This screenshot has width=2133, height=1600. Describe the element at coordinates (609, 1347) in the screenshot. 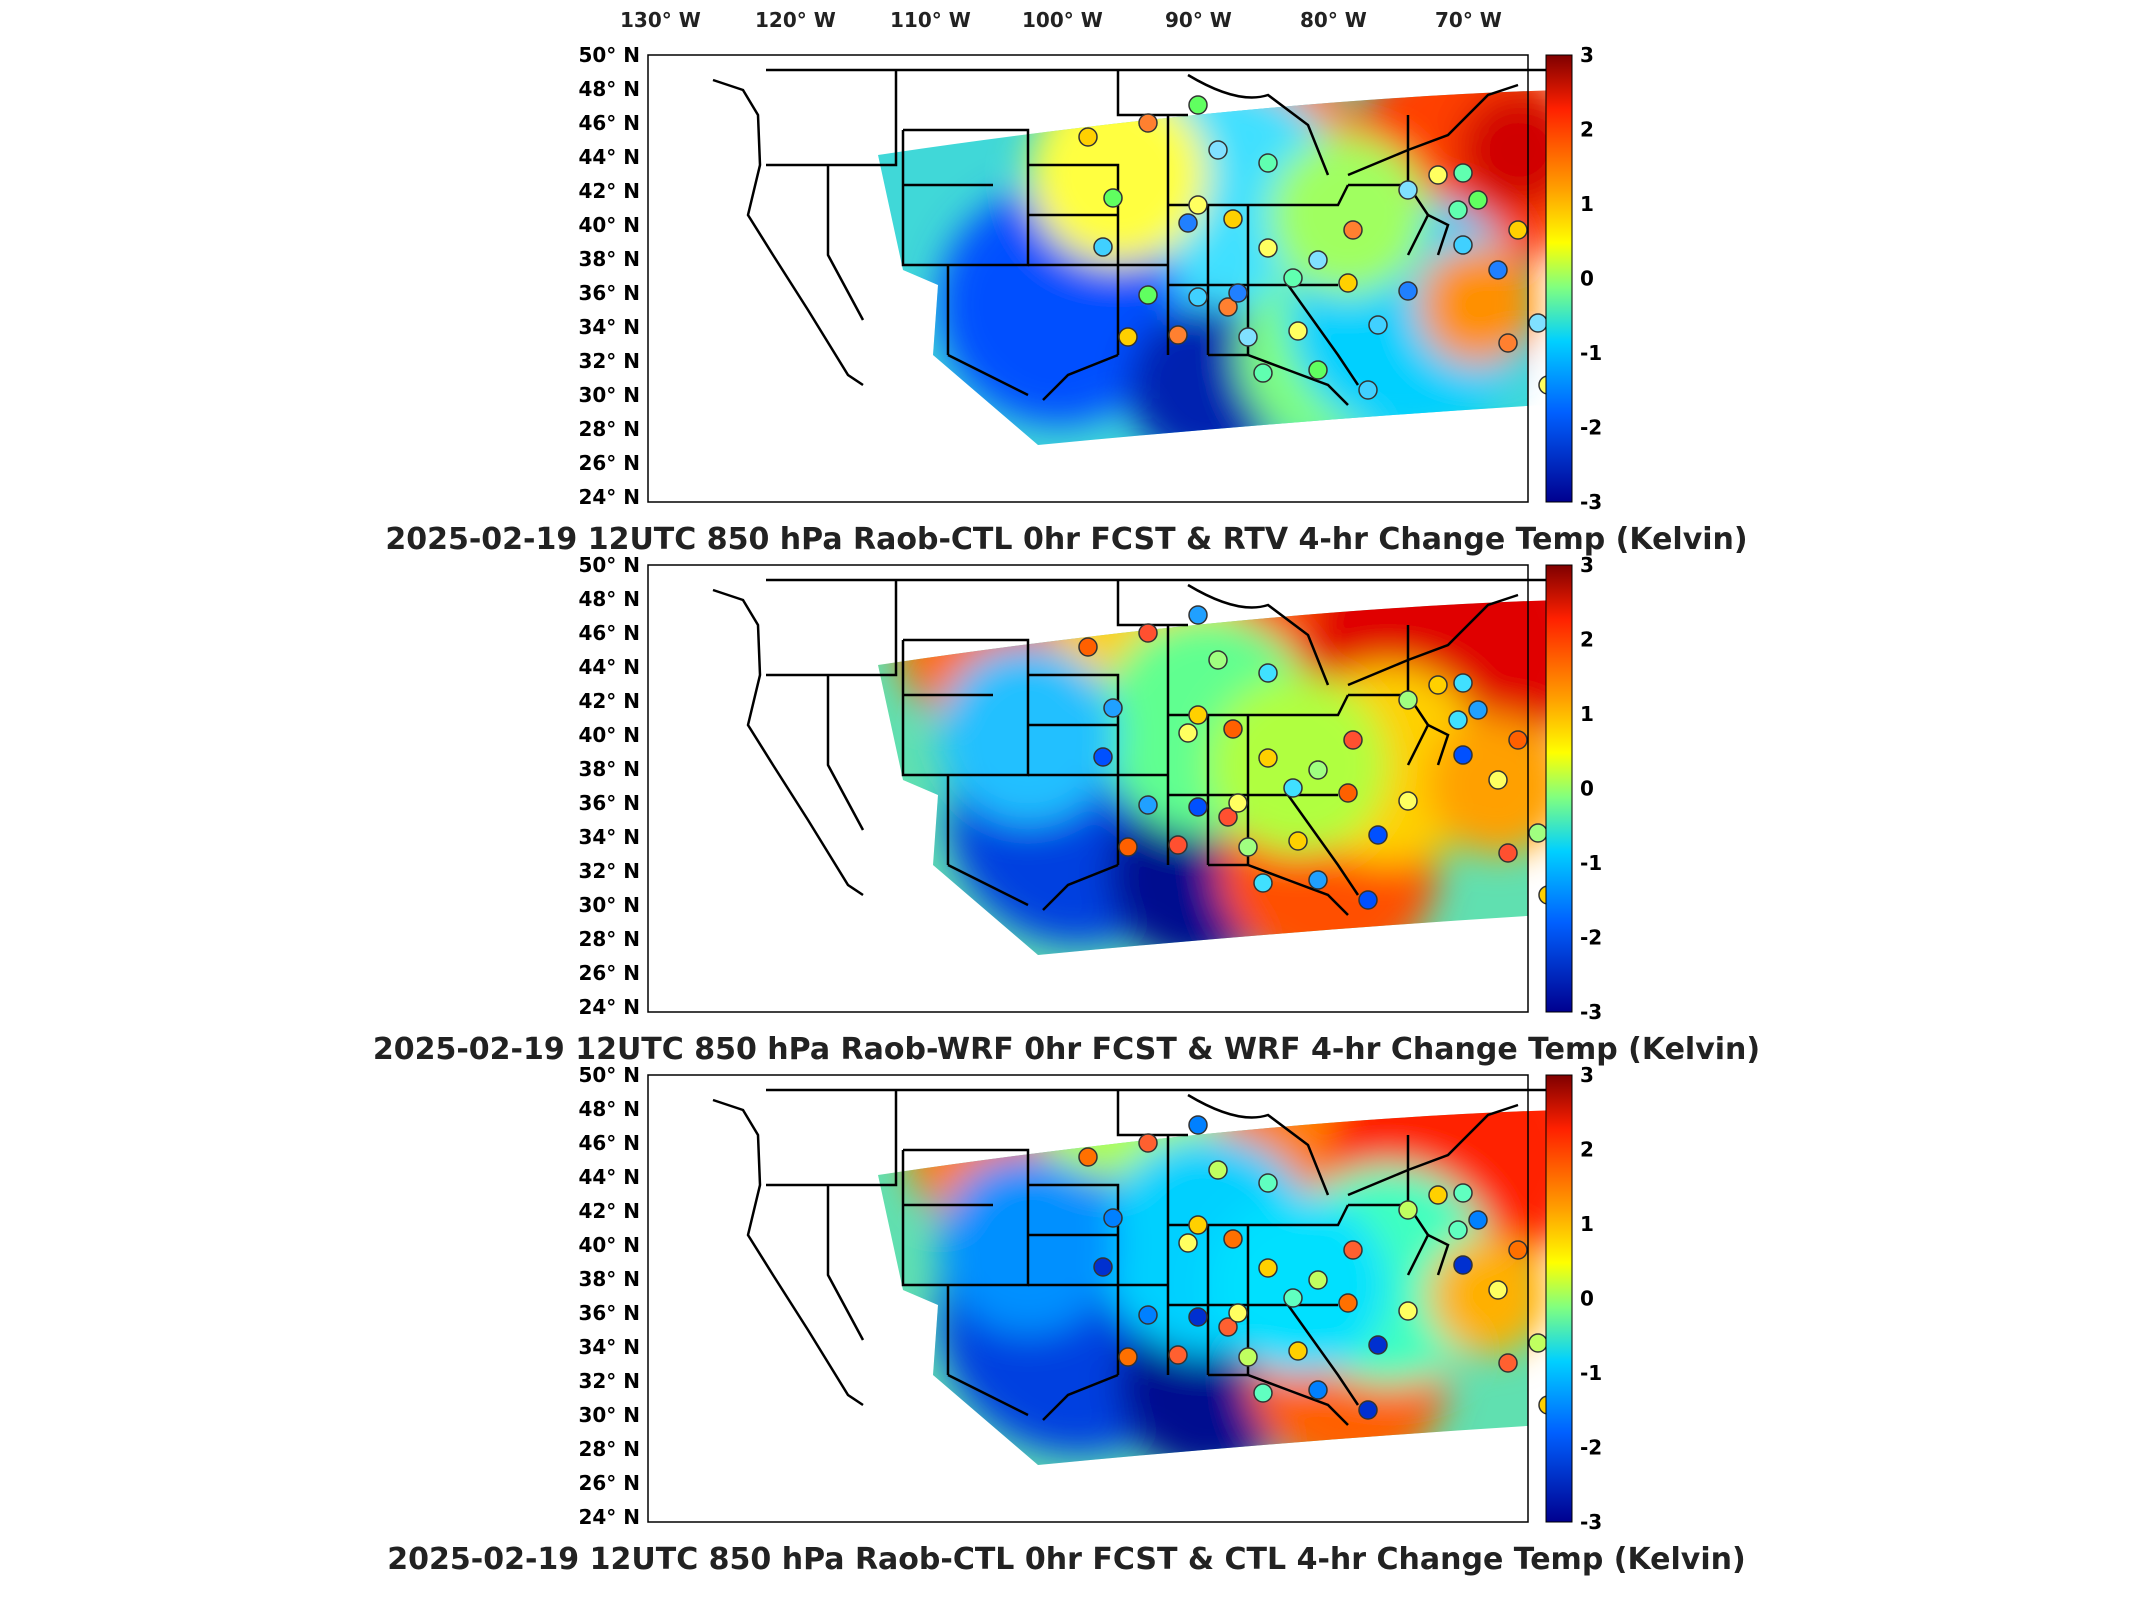

I see `lat-label: 34° N` at that location.